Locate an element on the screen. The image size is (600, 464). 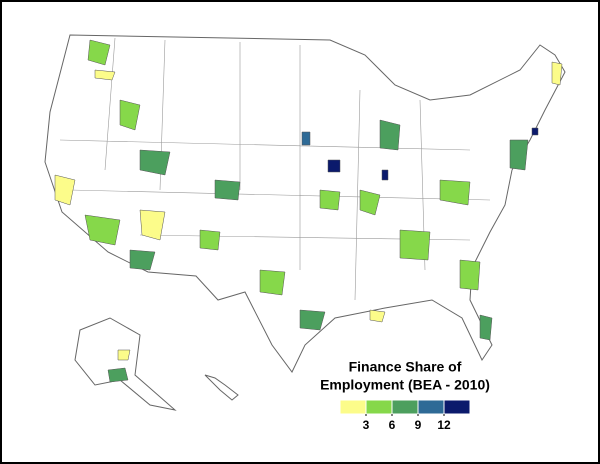
legend-tick-label: 12 is located at coordinates (444, 425).